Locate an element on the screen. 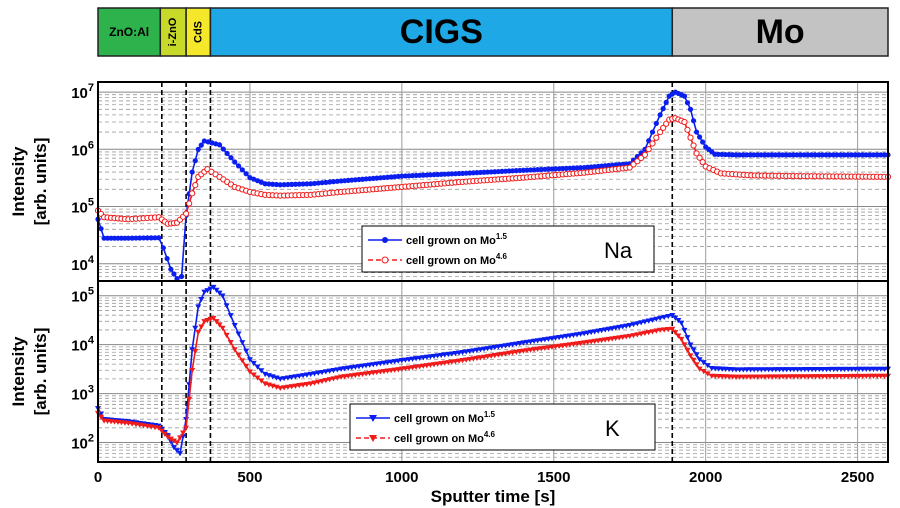 This screenshot has height=508, width=900. na-y-axis-label-line2: [arb. units] is located at coordinates (40, 182).